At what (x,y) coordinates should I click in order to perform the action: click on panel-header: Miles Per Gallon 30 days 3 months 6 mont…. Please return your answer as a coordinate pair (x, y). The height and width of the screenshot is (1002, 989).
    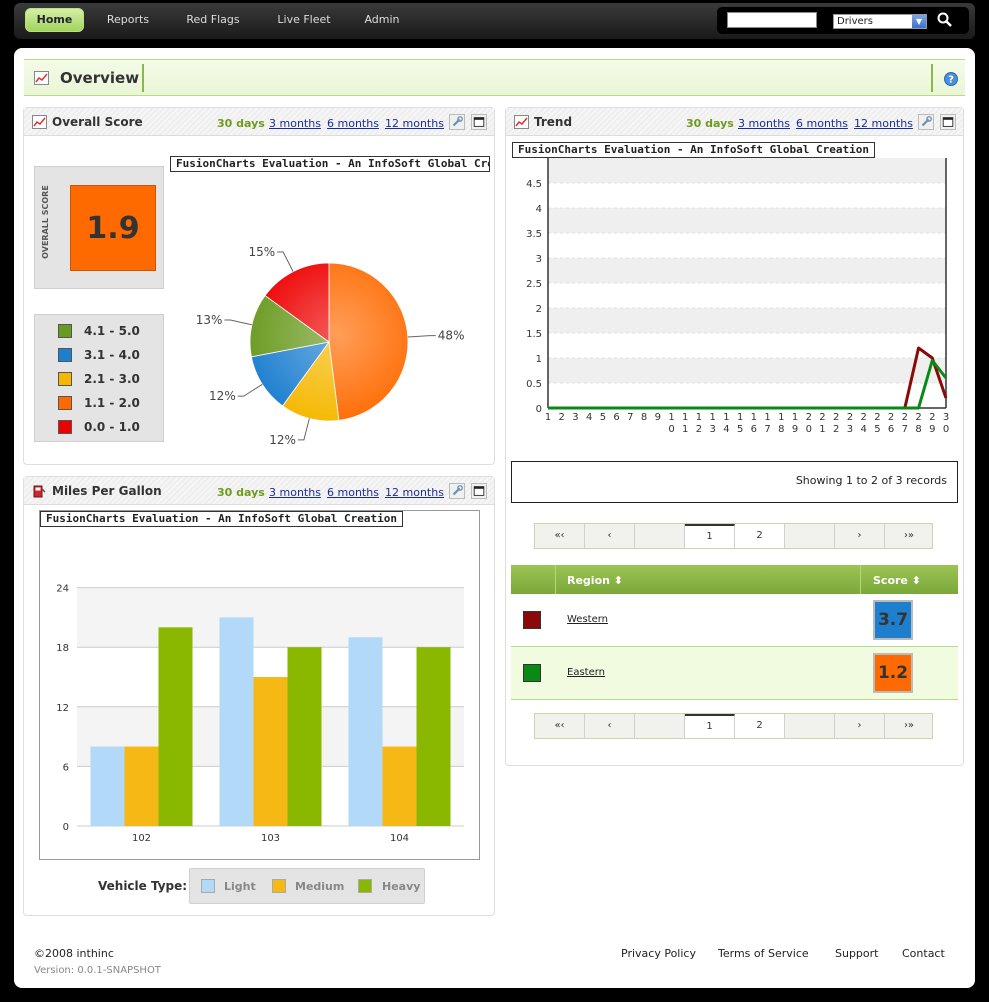
    Looking at the image, I should click on (259, 491).